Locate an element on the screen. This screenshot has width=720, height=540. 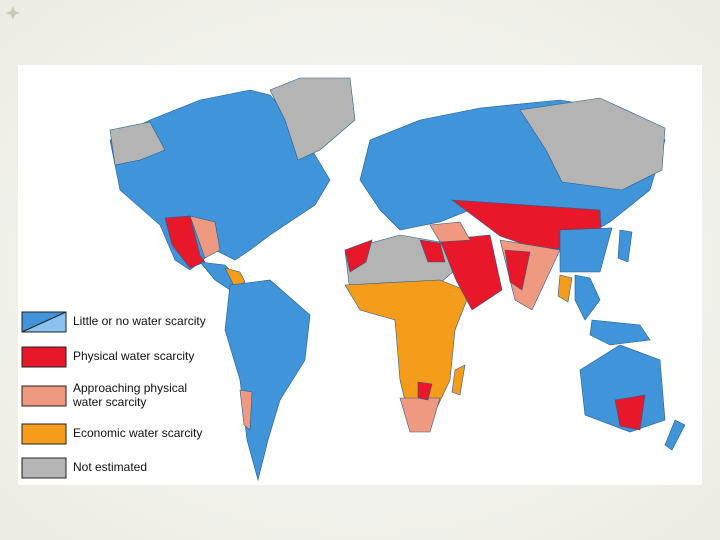
legend-label: Approaching physical is located at coordinates (130, 388).